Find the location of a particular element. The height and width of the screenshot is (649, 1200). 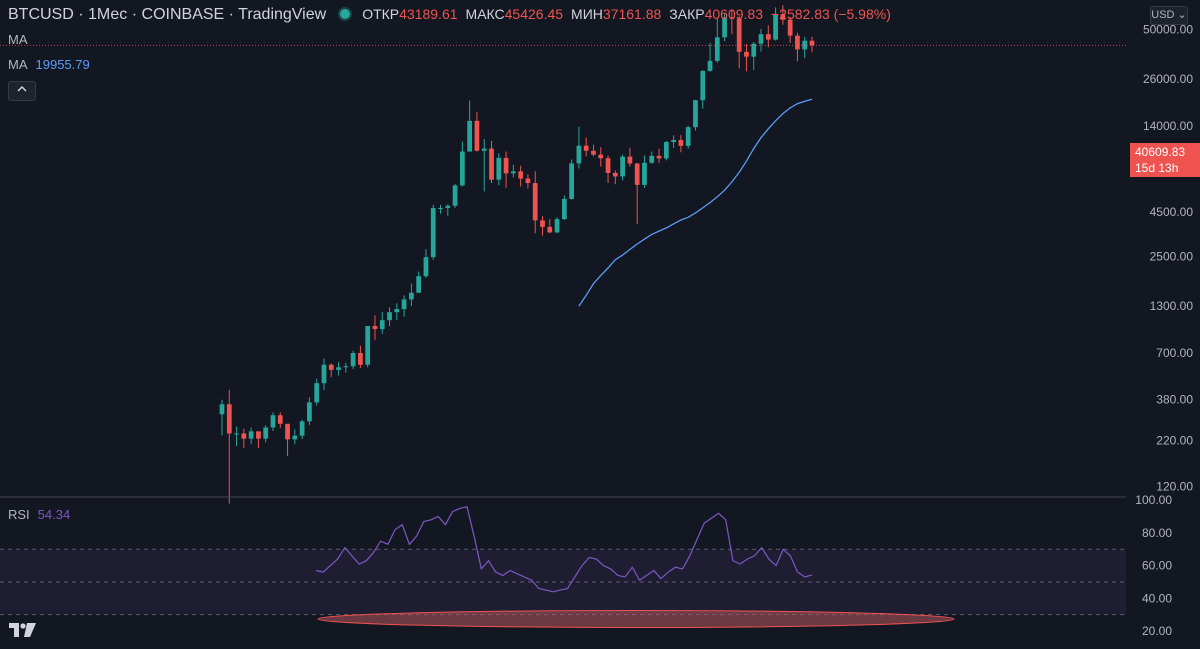

currency-button: USD ⌄ is located at coordinates (1169, 15).